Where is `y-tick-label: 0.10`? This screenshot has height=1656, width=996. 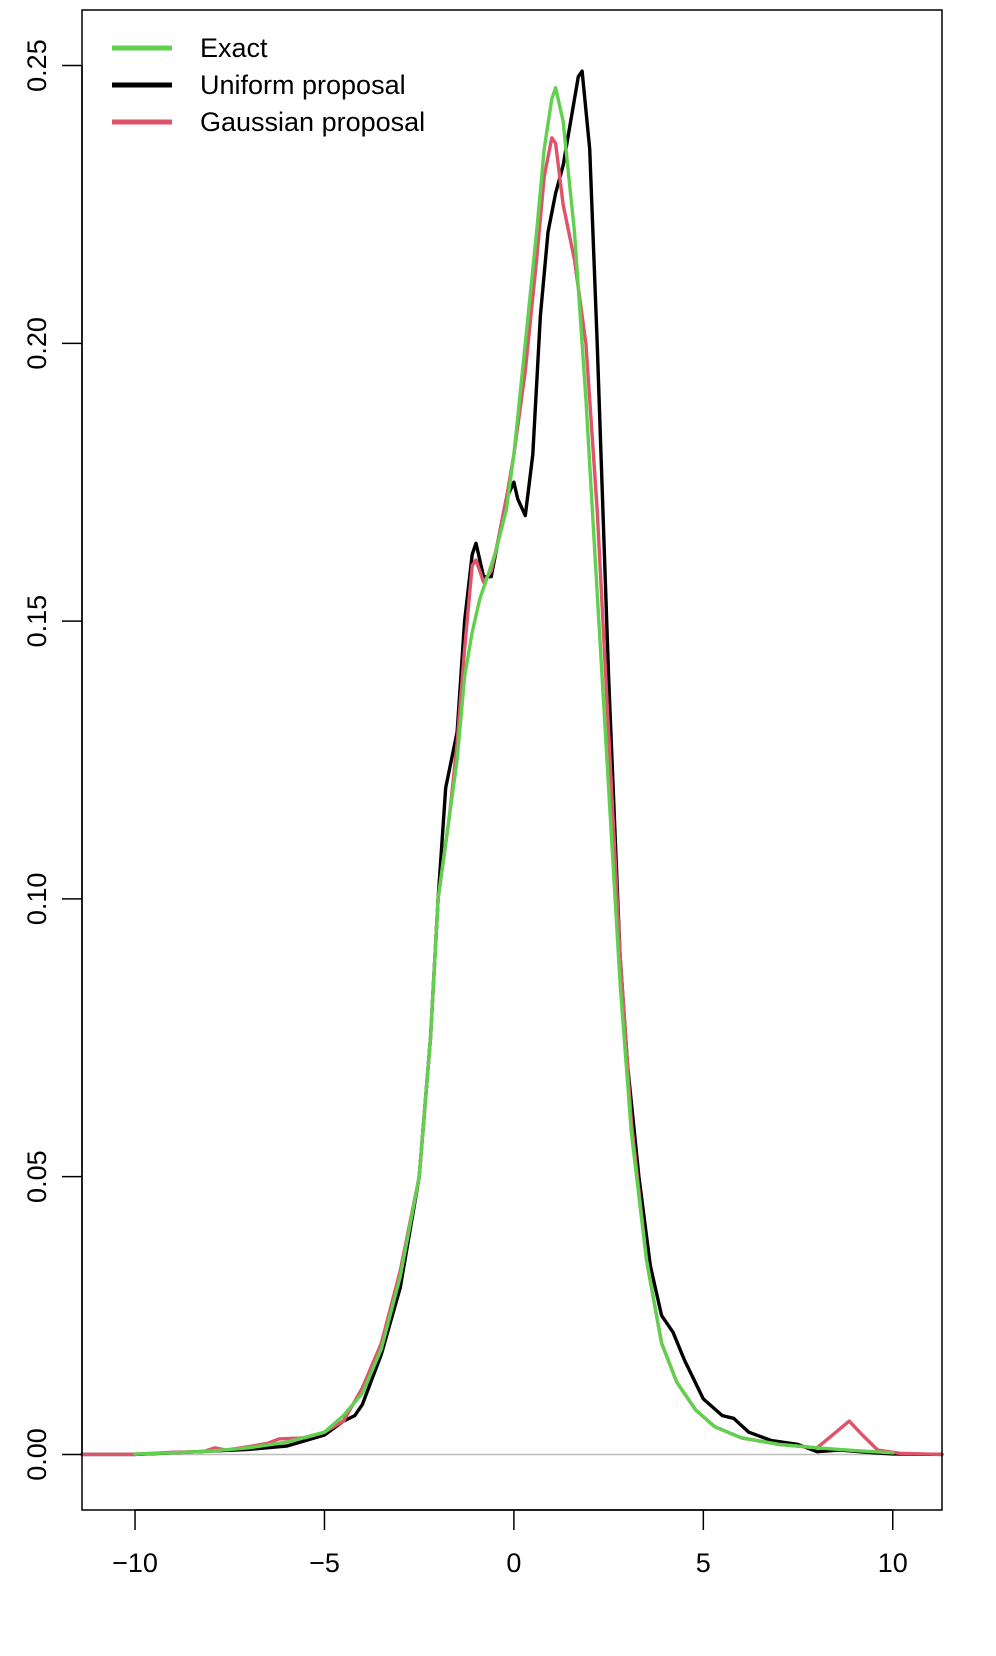 y-tick-label: 0.10 is located at coordinates (37, 899).